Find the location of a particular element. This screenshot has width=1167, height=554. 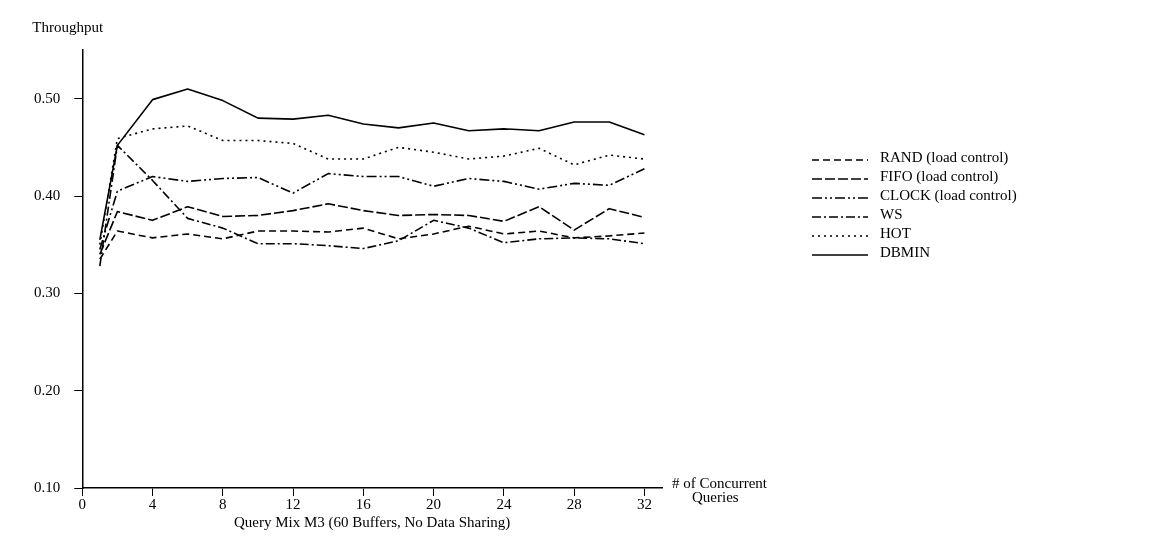

legend-label: HOT is located at coordinates (895, 232).